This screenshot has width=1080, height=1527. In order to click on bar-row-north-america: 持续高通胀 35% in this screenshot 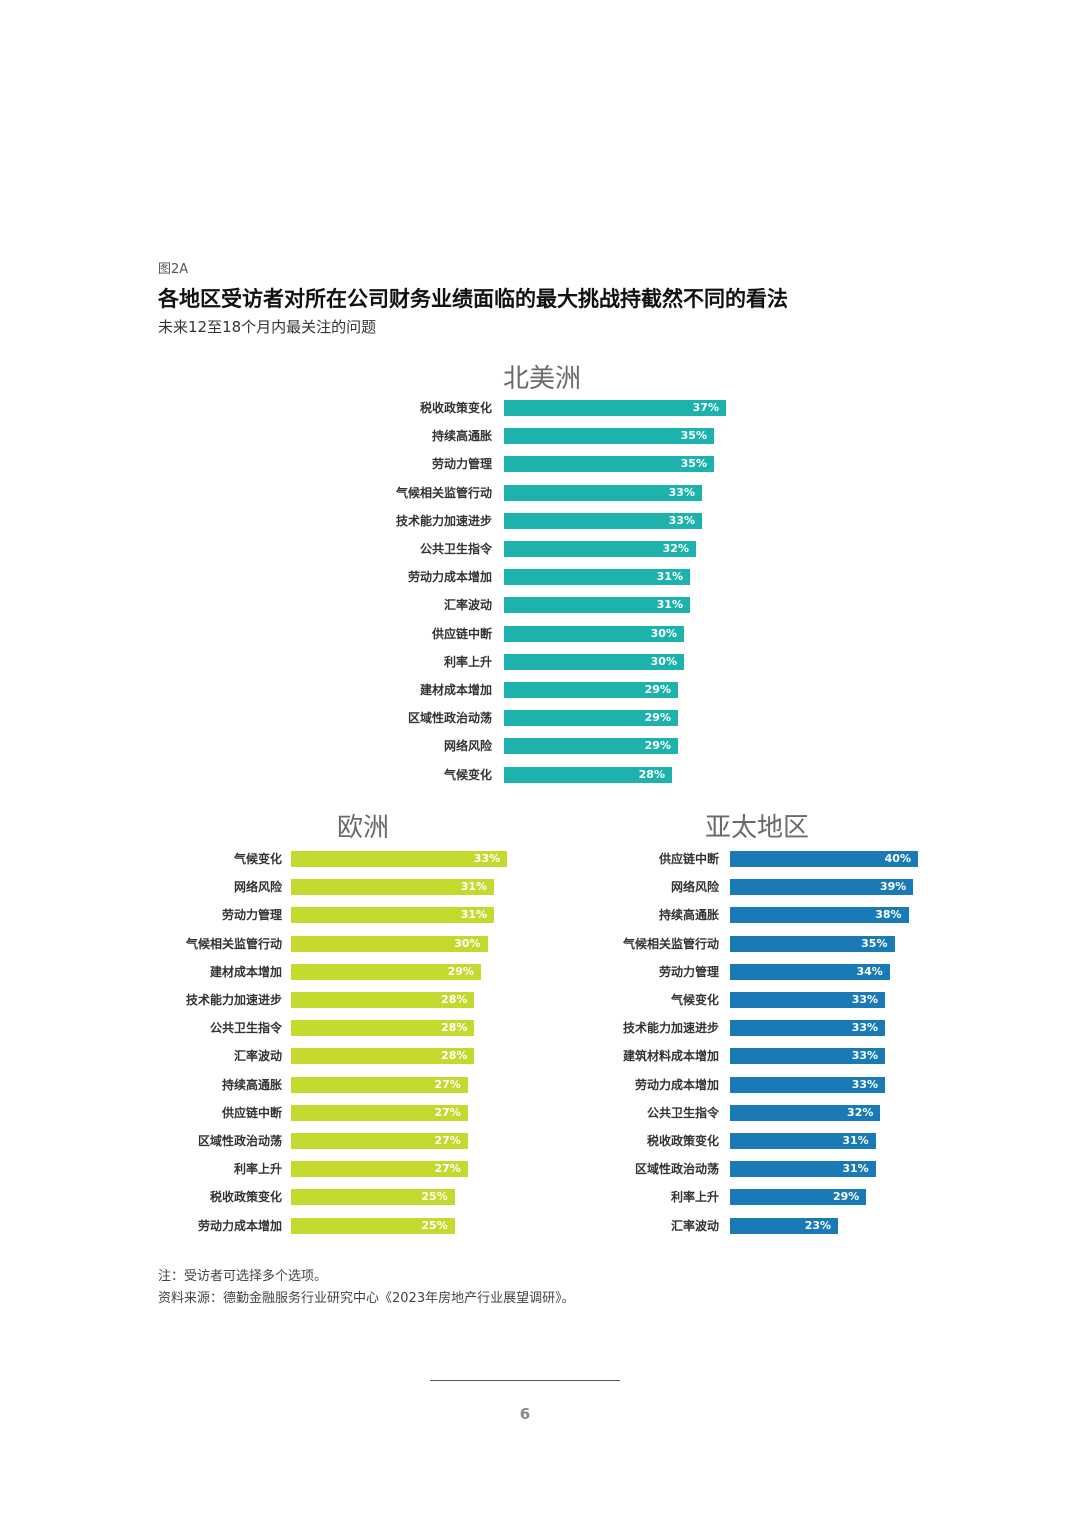, I will do `click(441, 436)`.